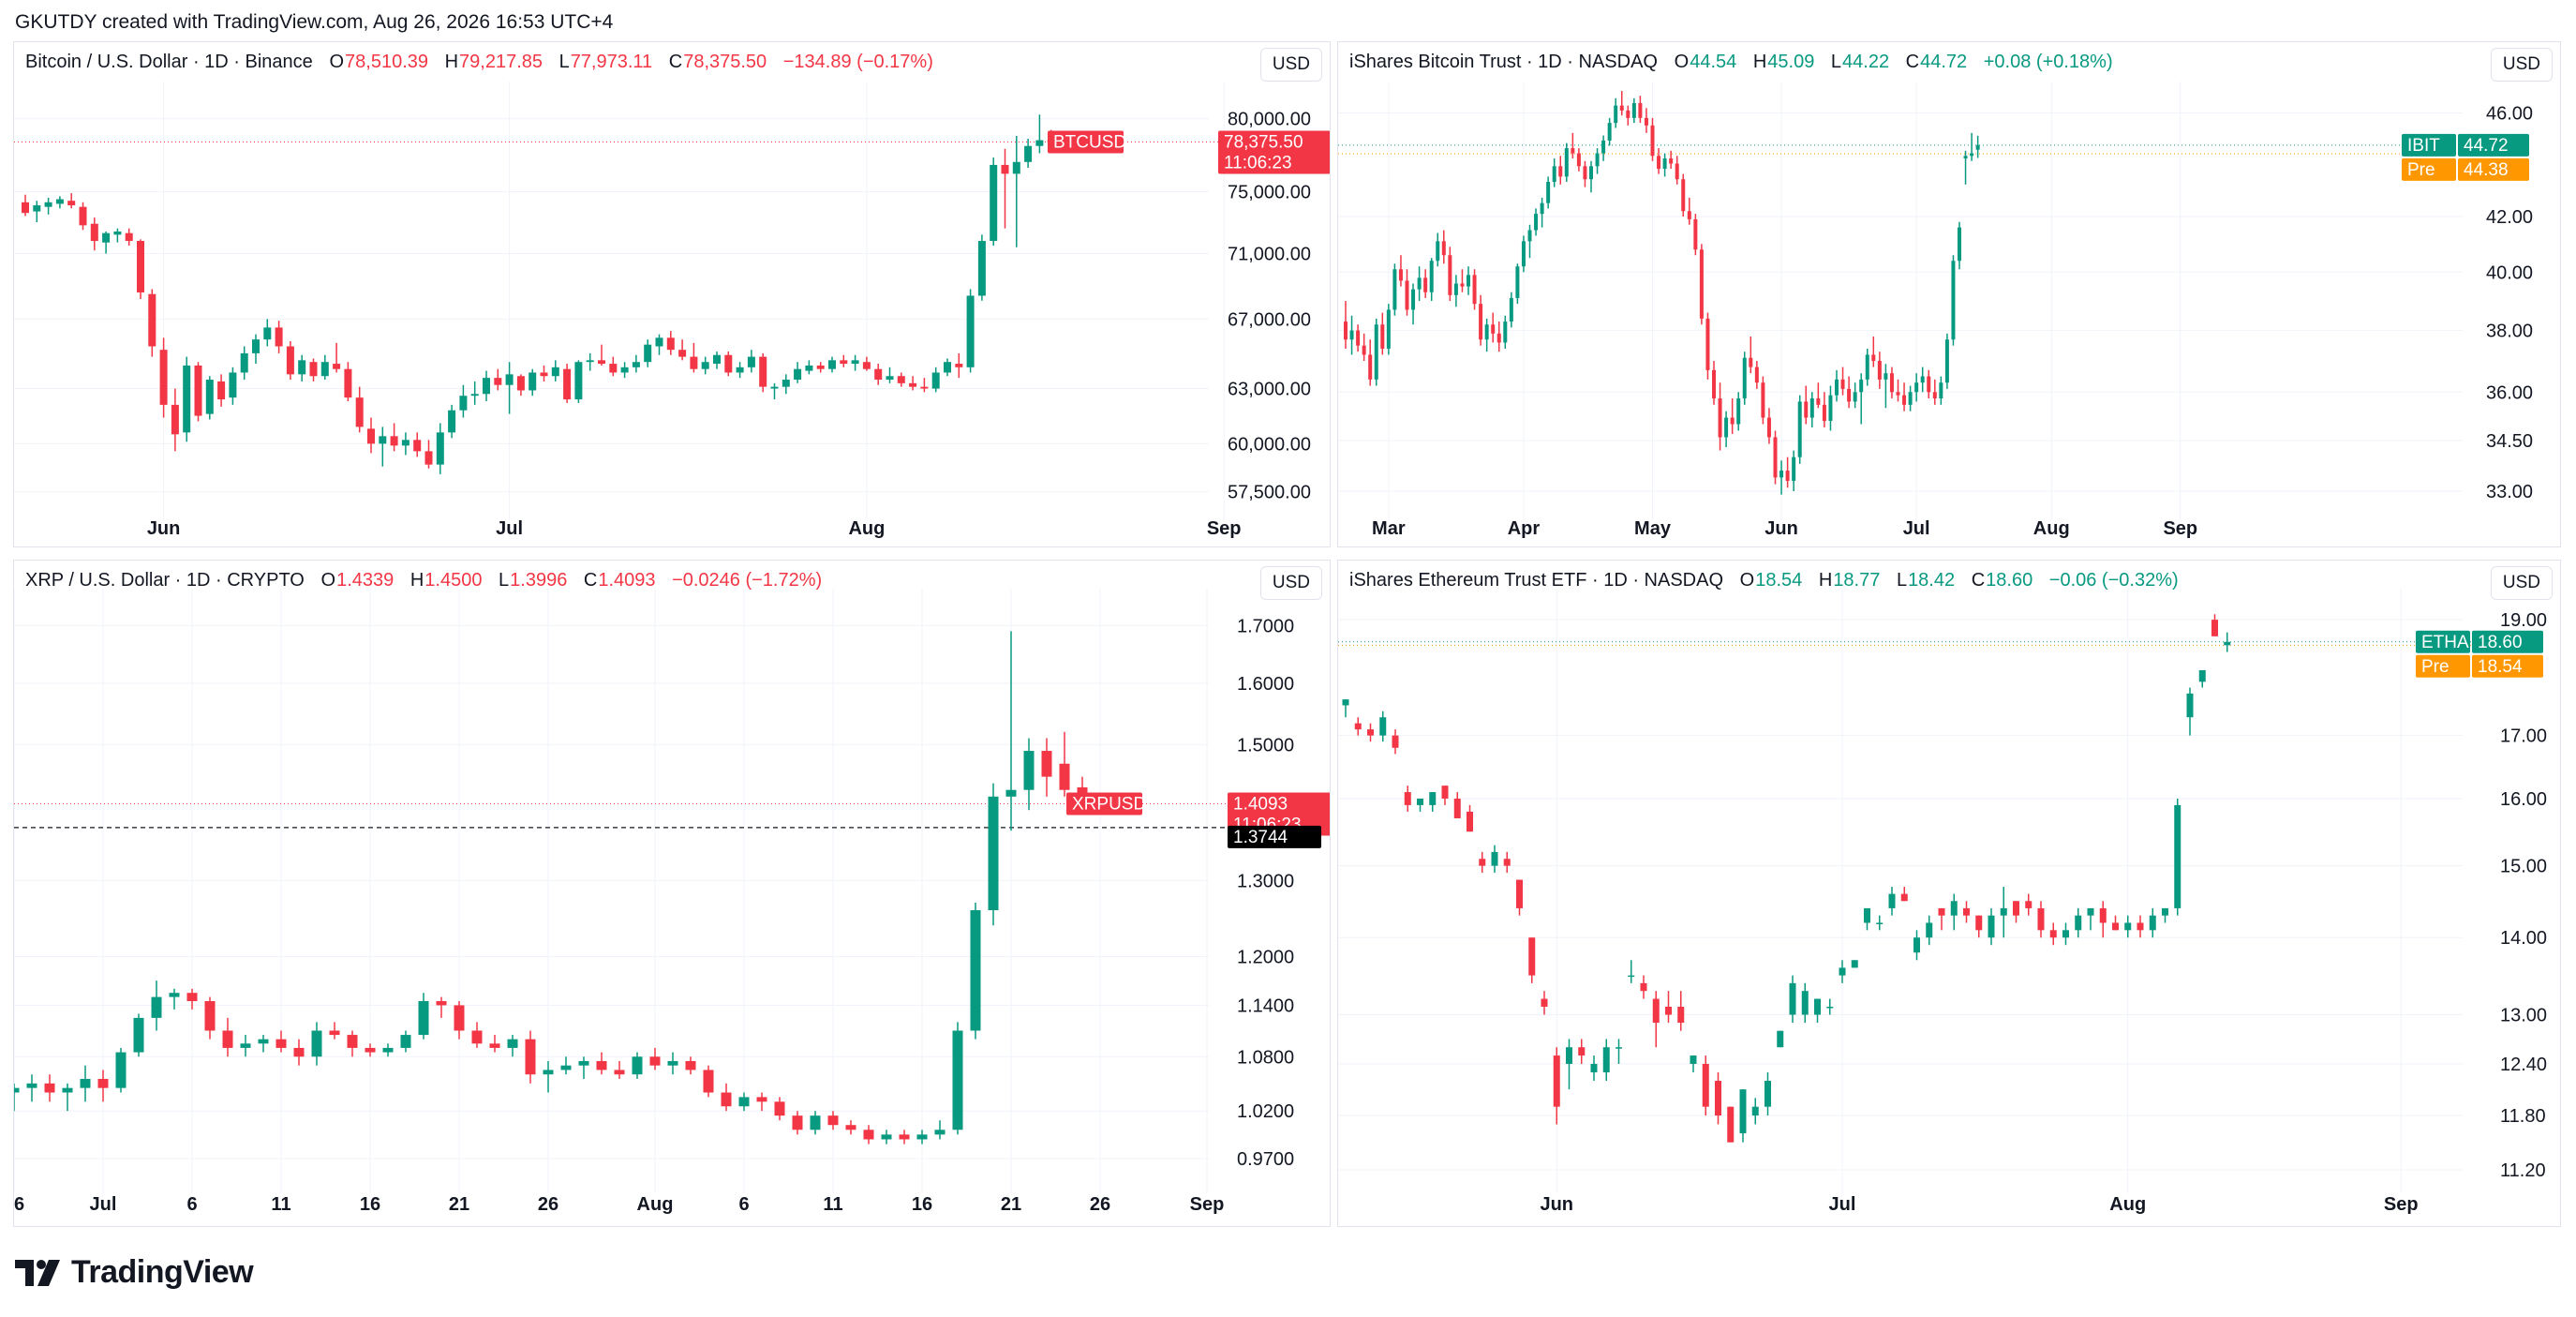  Describe the element at coordinates (2521, 65) in the screenshot. I see `currency-button: USD` at that location.